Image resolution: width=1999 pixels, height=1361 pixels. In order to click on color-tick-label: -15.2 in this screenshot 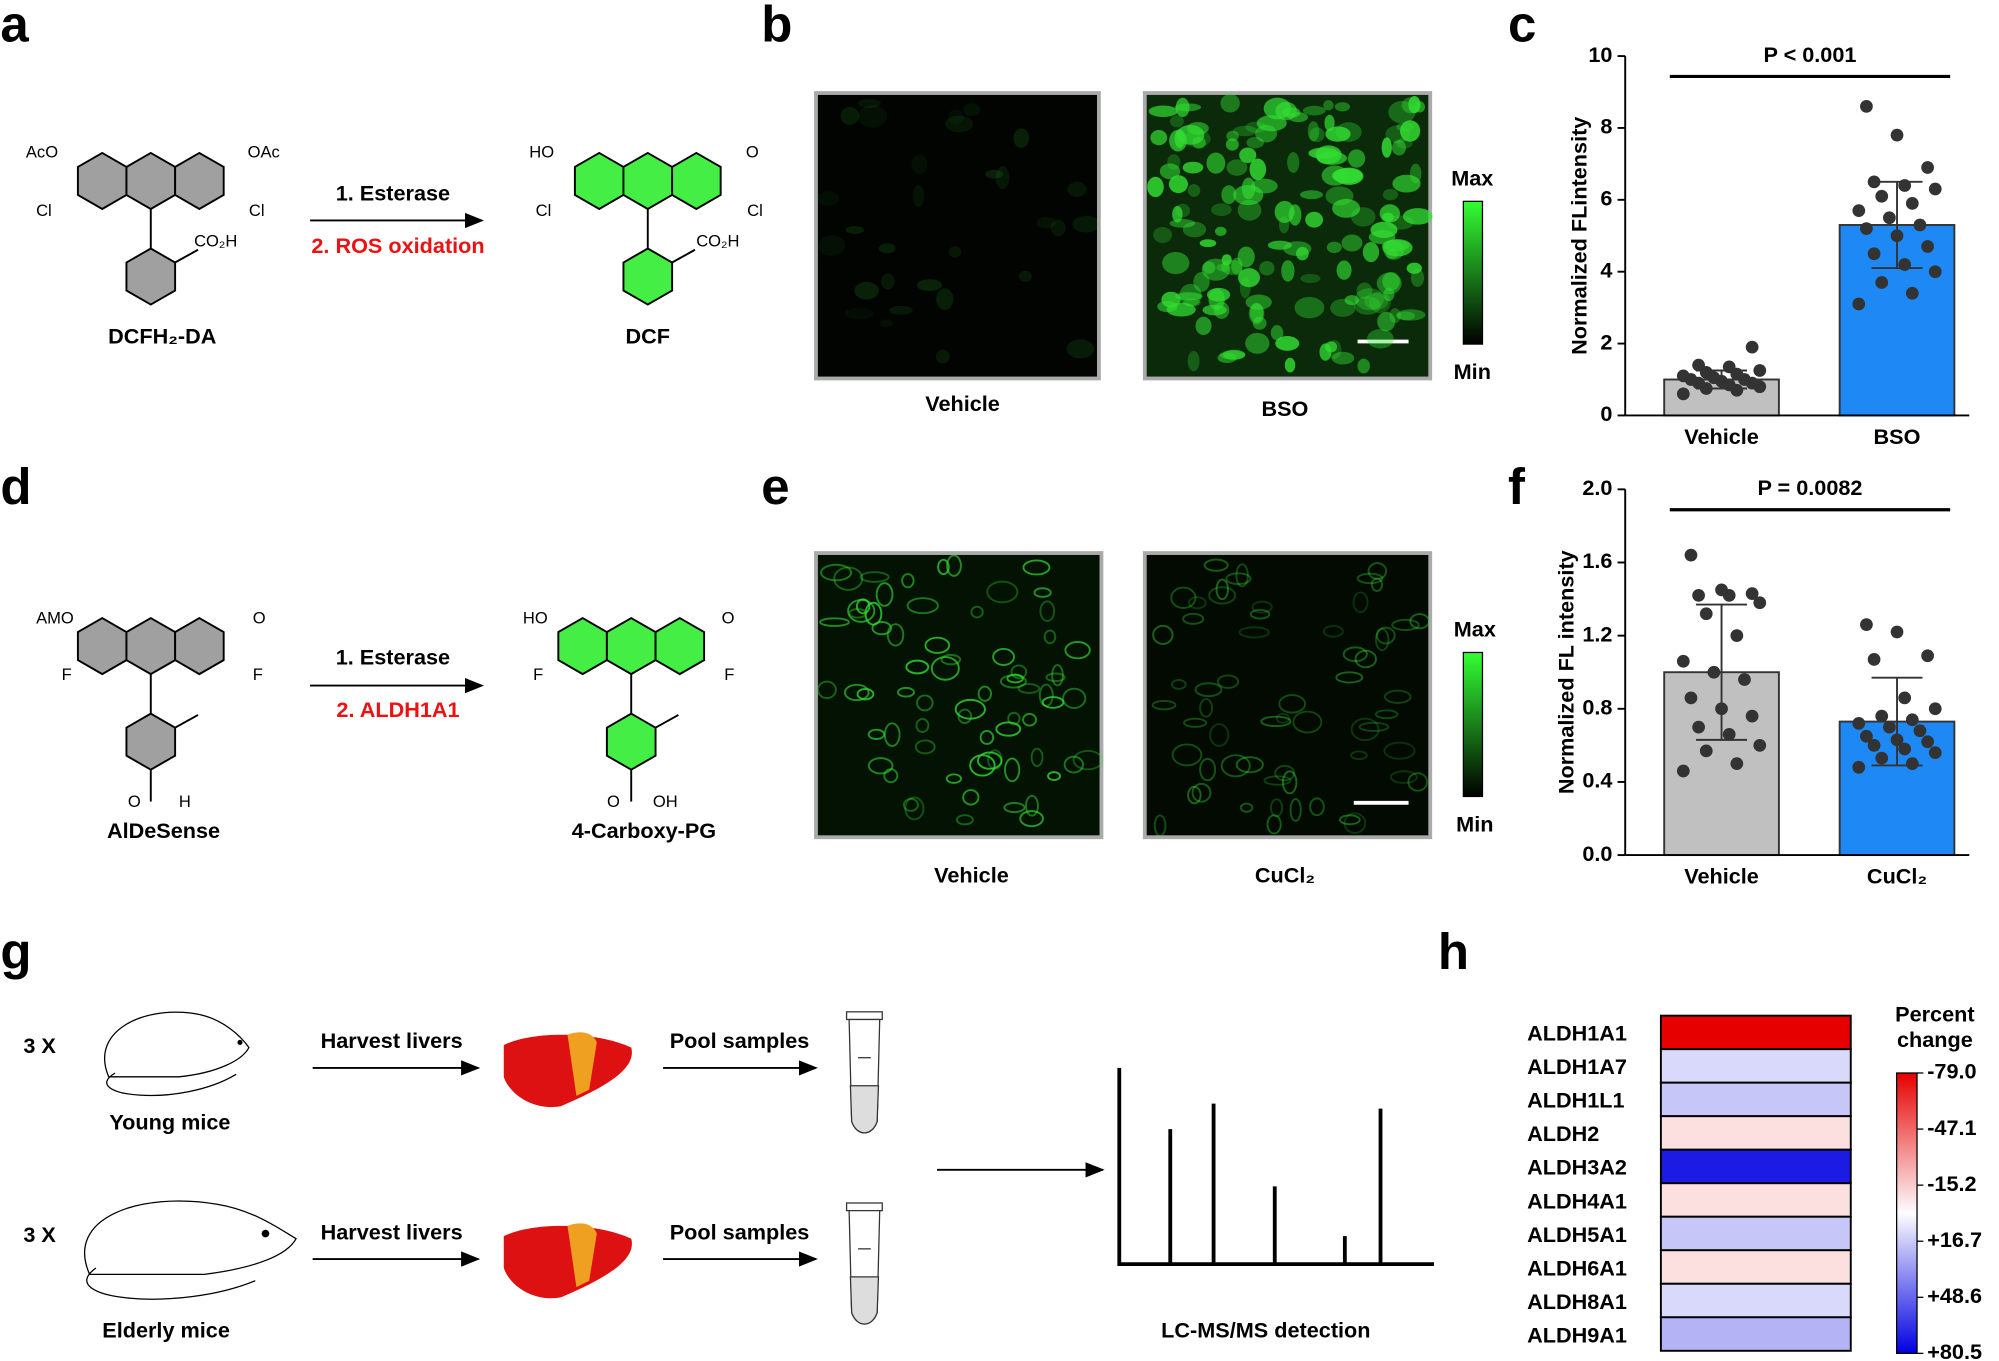, I will do `click(1951, 1183)`.